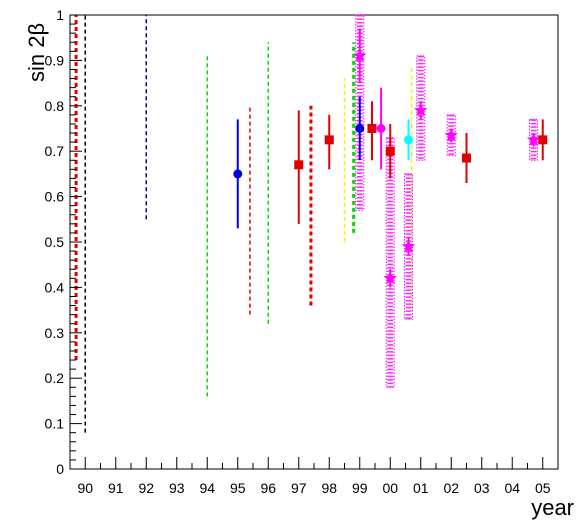  I want to click on x-tick-label: 93, so click(177, 488).